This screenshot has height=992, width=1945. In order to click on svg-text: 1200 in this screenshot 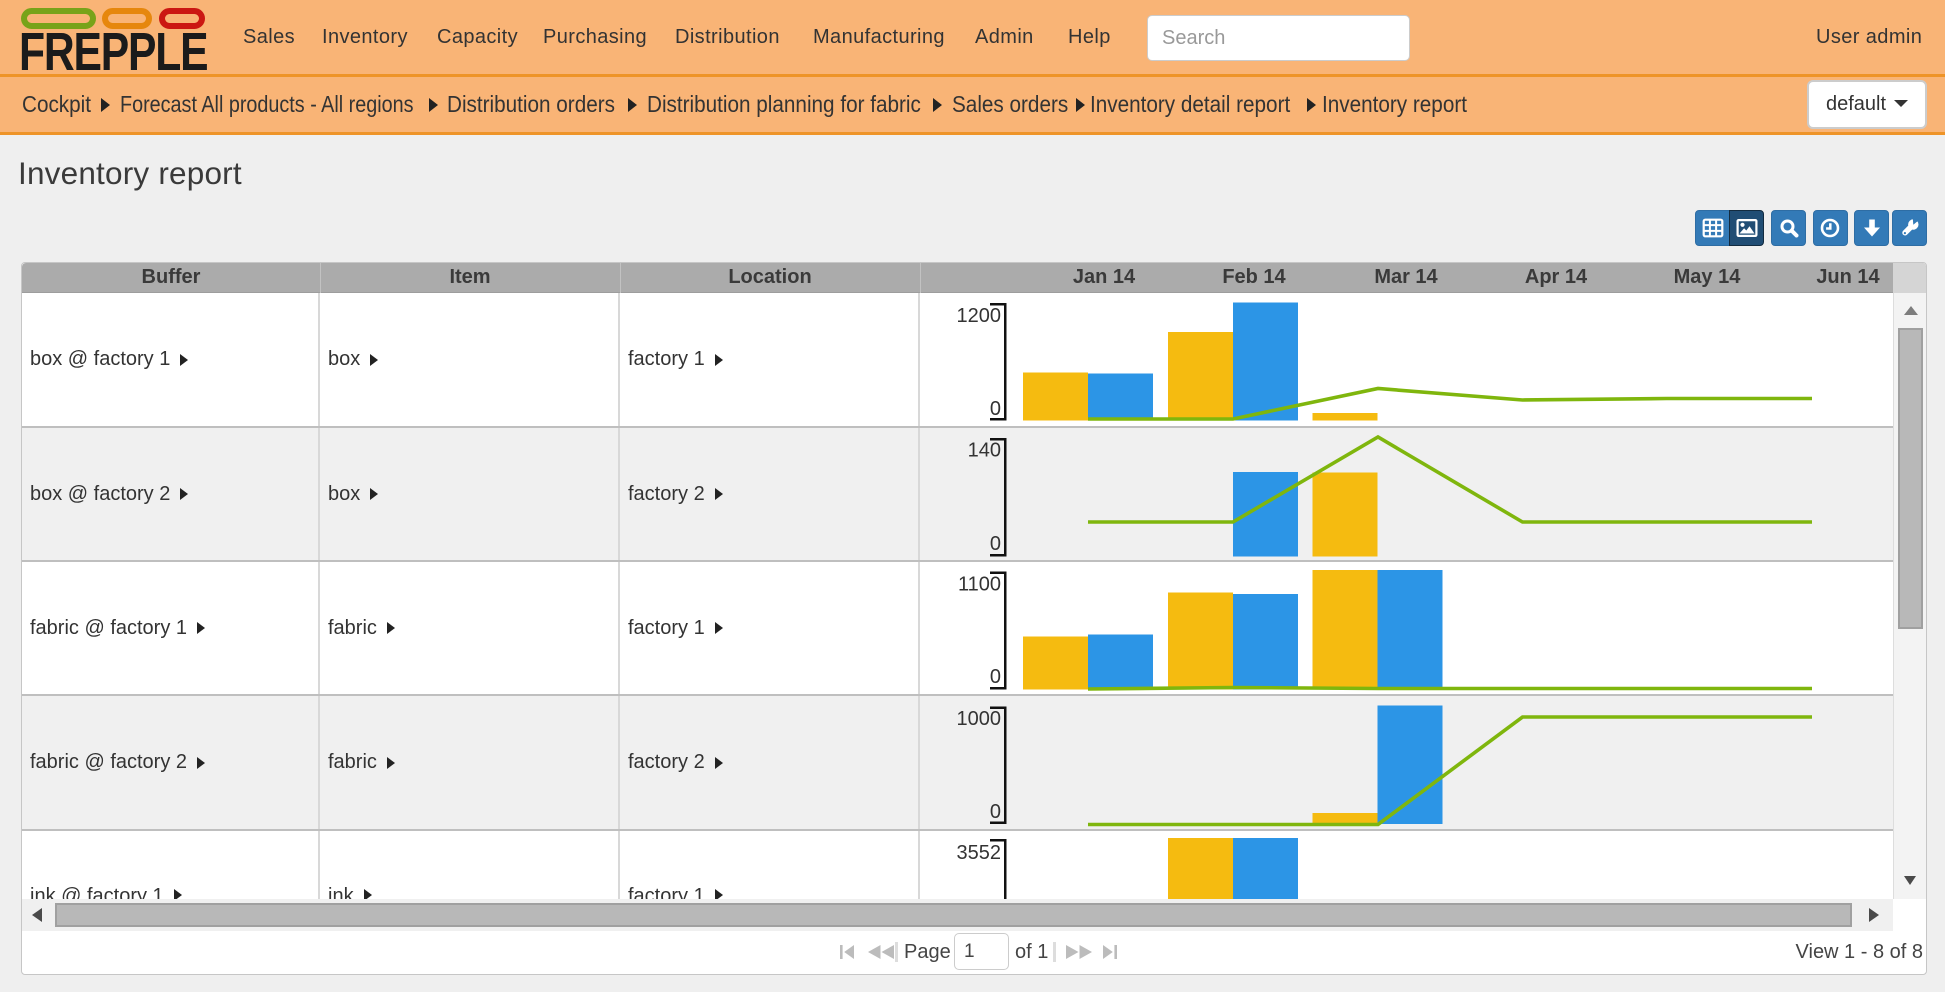, I will do `click(979, 316)`.